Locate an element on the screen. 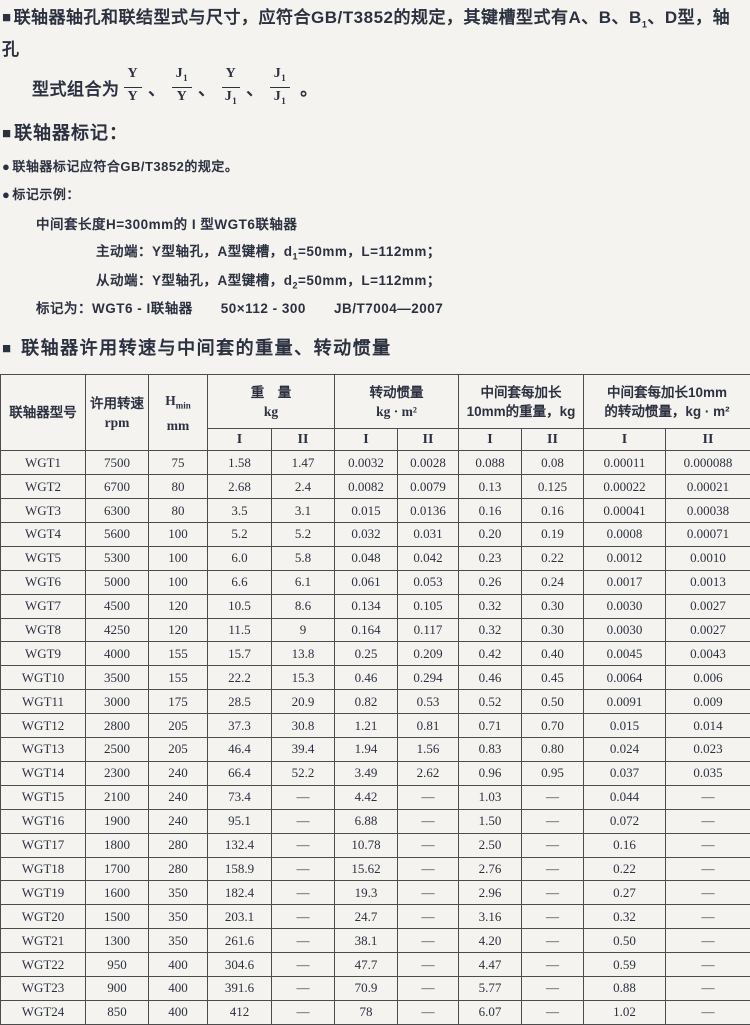 Image resolution: width=750 pixels, height=1025 pixels. value-cell: 2300 is located at coordinates (117, 773).